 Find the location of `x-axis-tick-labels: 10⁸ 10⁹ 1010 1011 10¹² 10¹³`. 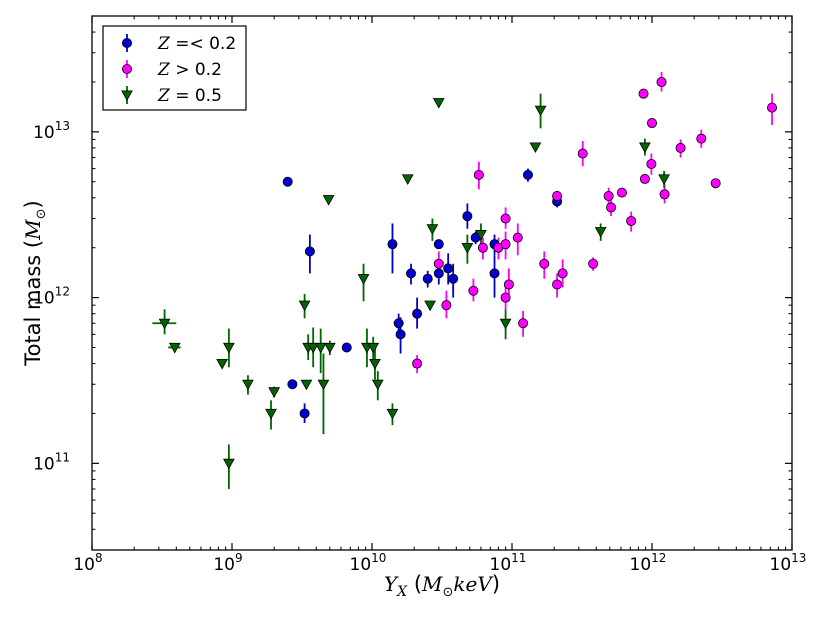

x-axis-tick-labels: 10⁸ 10⁹ 1010 1011 10¹² 10¹³ is located at coordinates (439, 563).